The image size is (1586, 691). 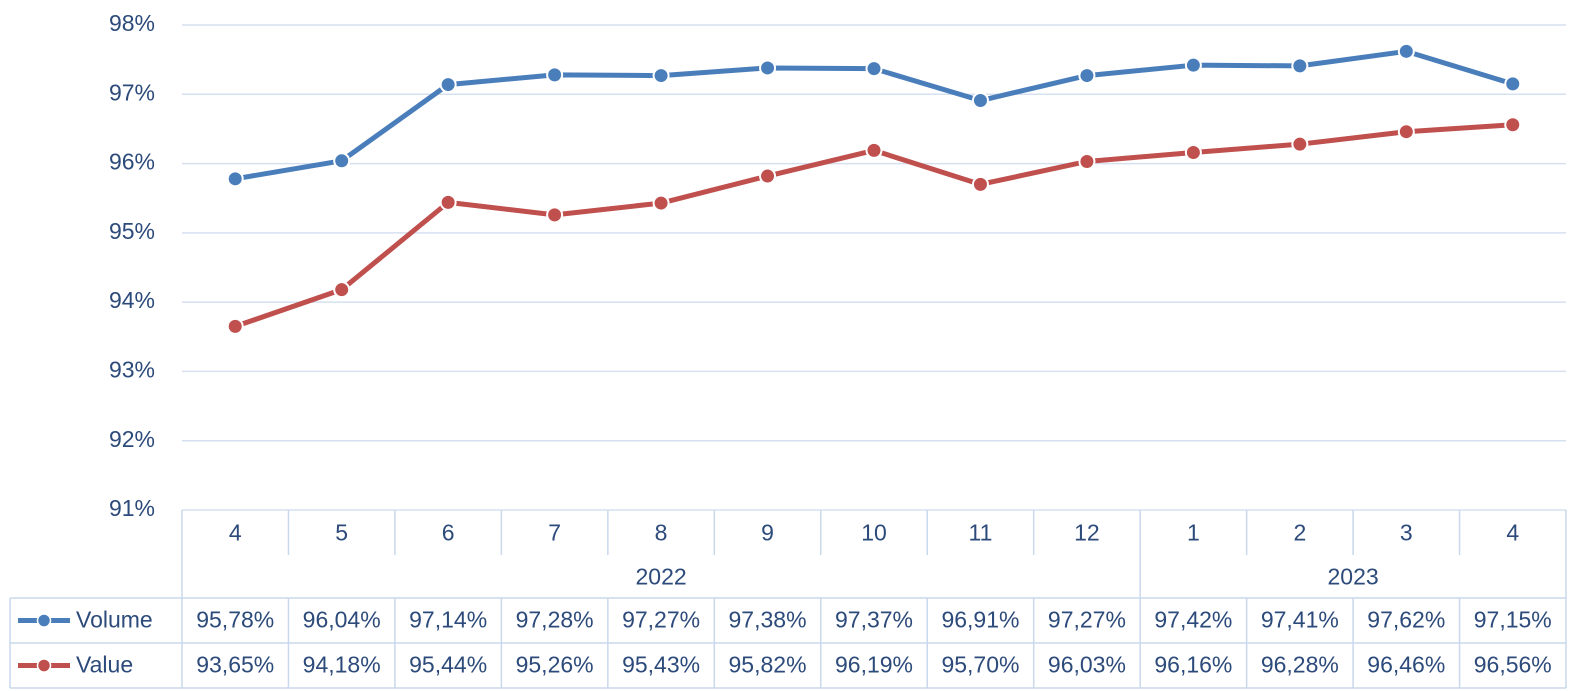 I want to click on table-value: 97,28%, so click(x=555, y=620).